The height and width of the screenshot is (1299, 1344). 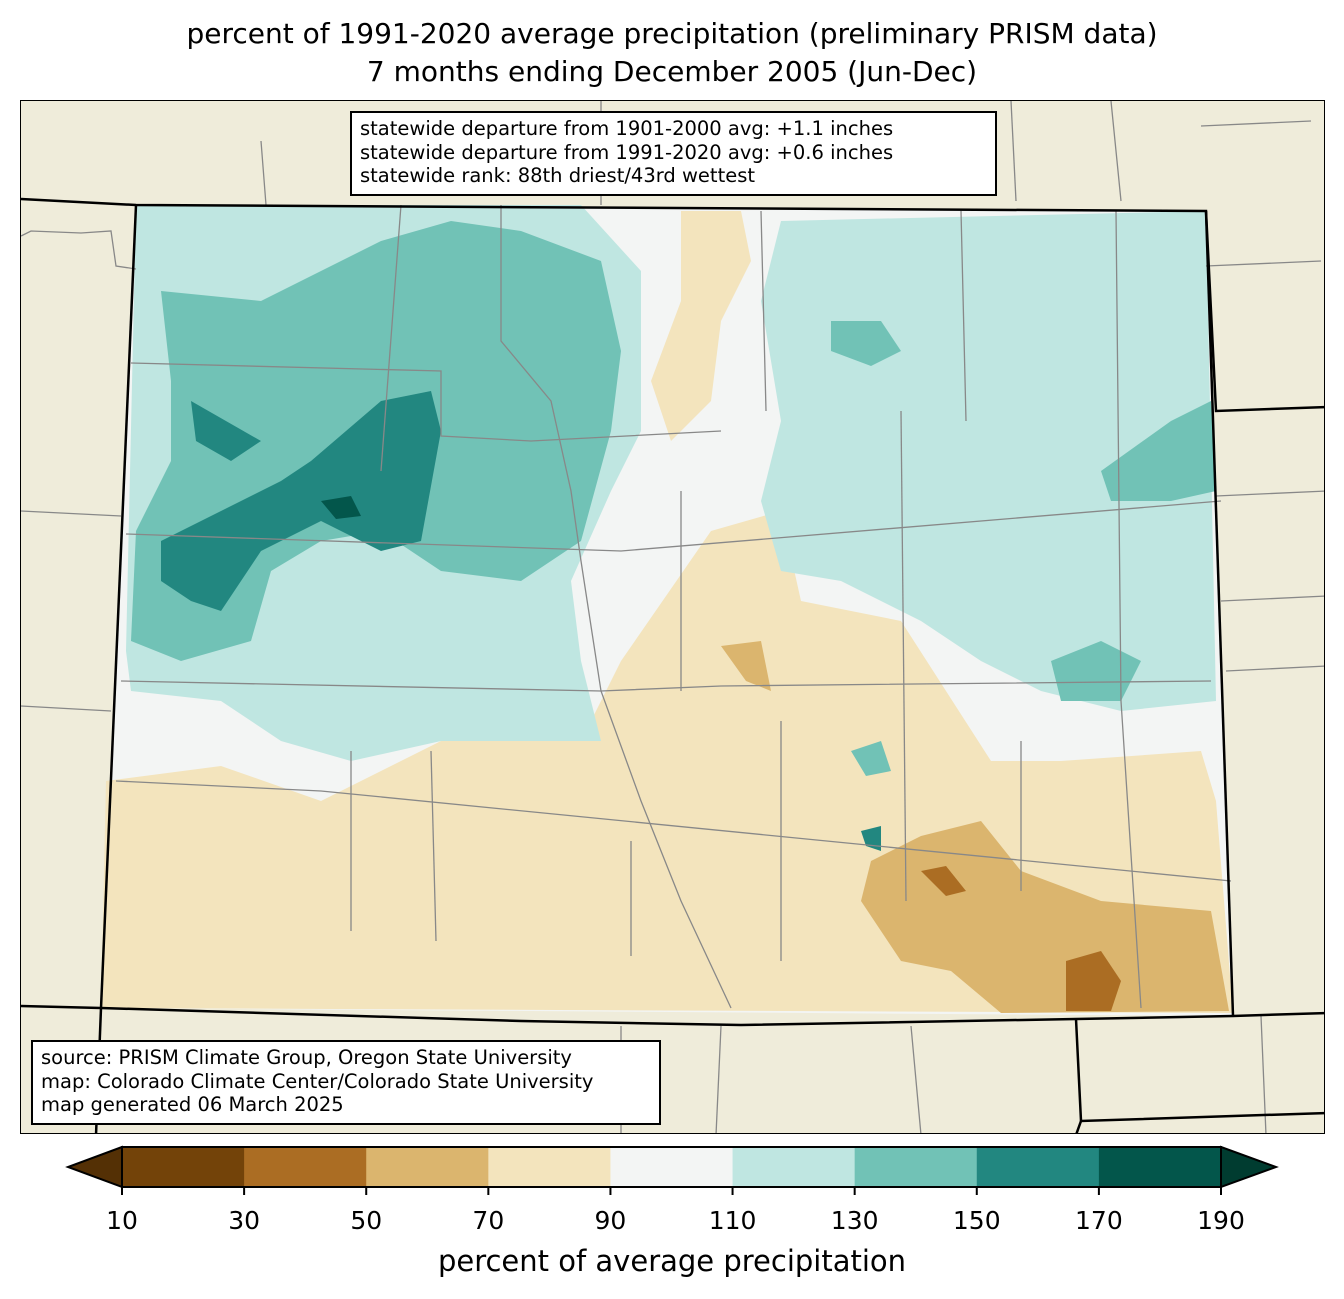 What do you see at coordinates (94, 1167) in the screenshot?
I see `colorbar-under-extension` at bounding box center [94, 1167].